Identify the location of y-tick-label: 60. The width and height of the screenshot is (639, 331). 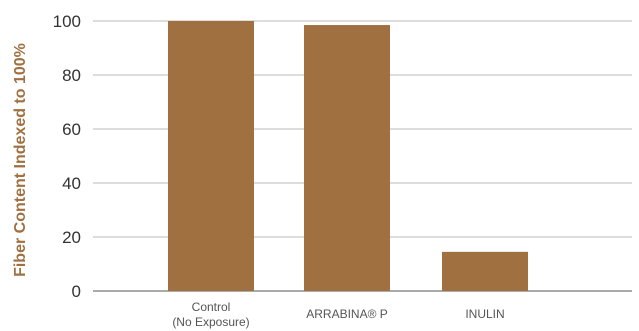
(71, 129).